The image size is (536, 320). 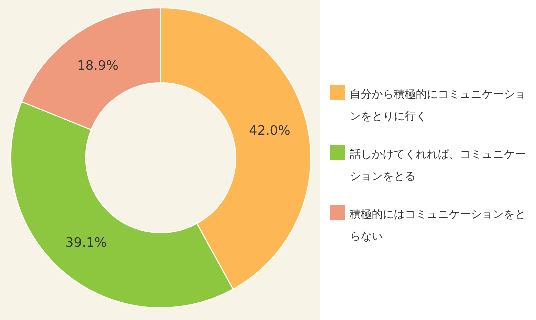 What do you see at coordinates (438, 166) in the screenshot?
I see `legend-label: 話しかけてくれれば、コミュニケーションをとる` at bounding box center [438, 166].